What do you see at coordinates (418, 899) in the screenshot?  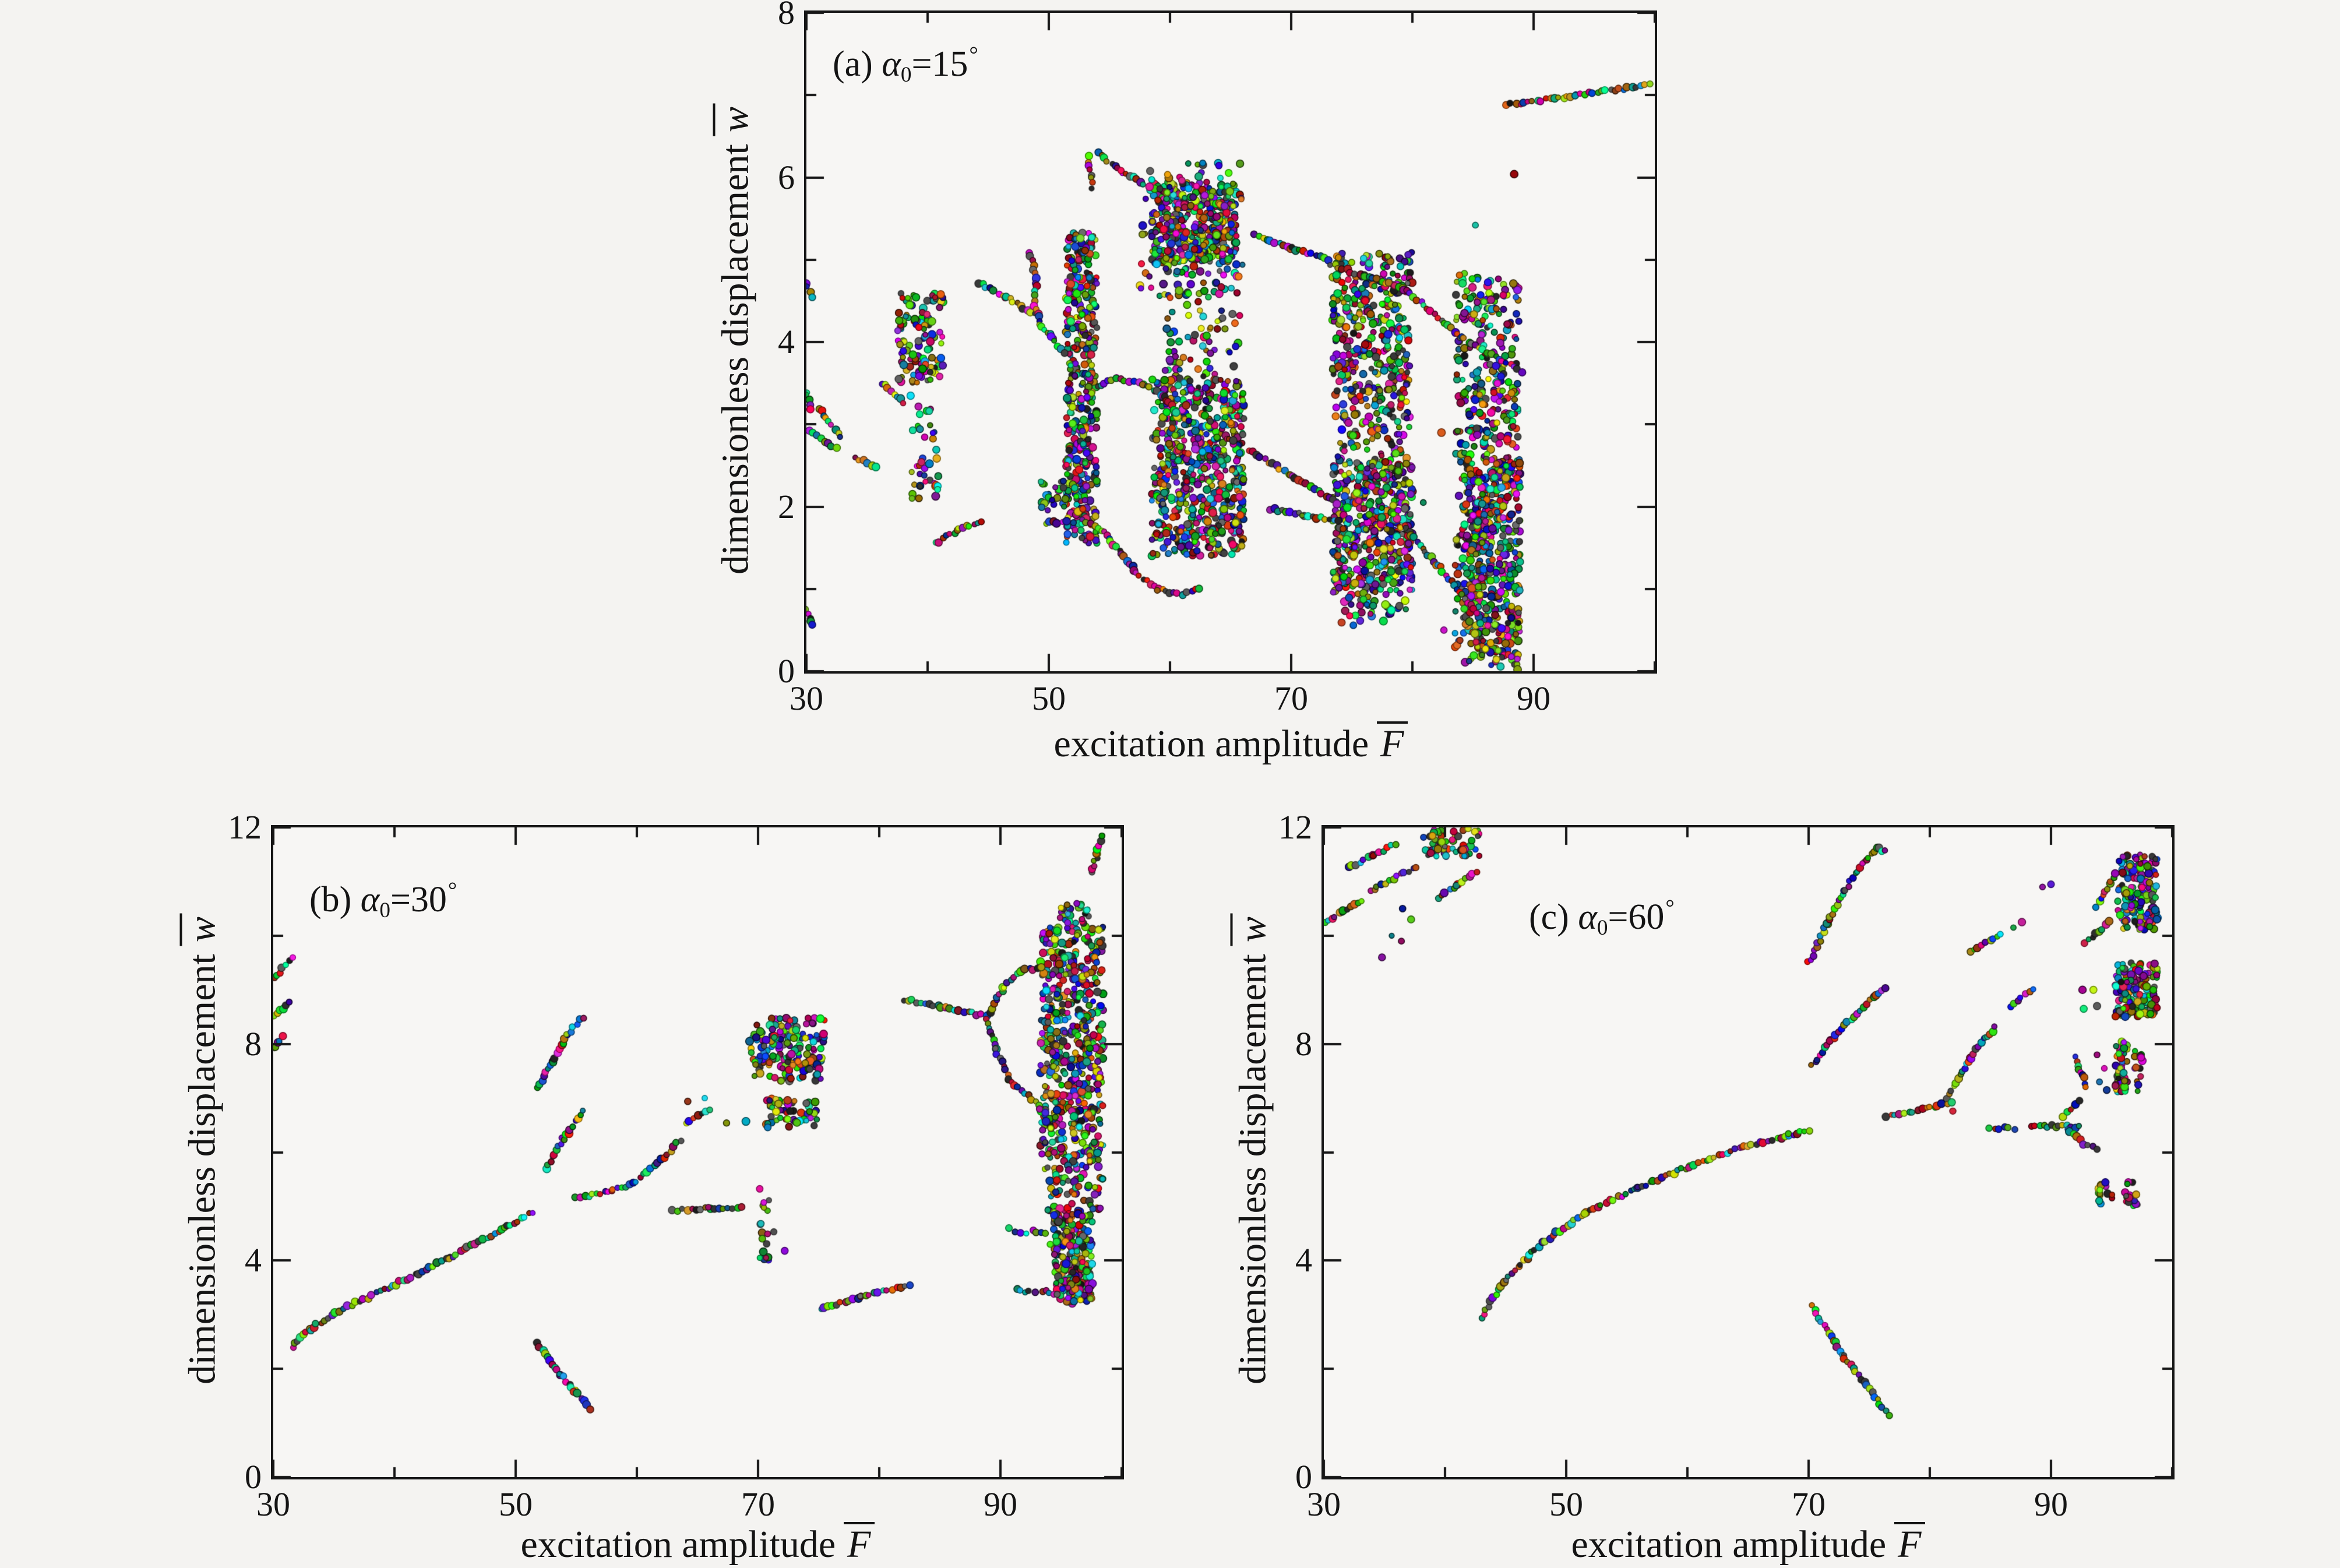 I see `panel-b-angle-value: =30` at bounding box center [418, 899].